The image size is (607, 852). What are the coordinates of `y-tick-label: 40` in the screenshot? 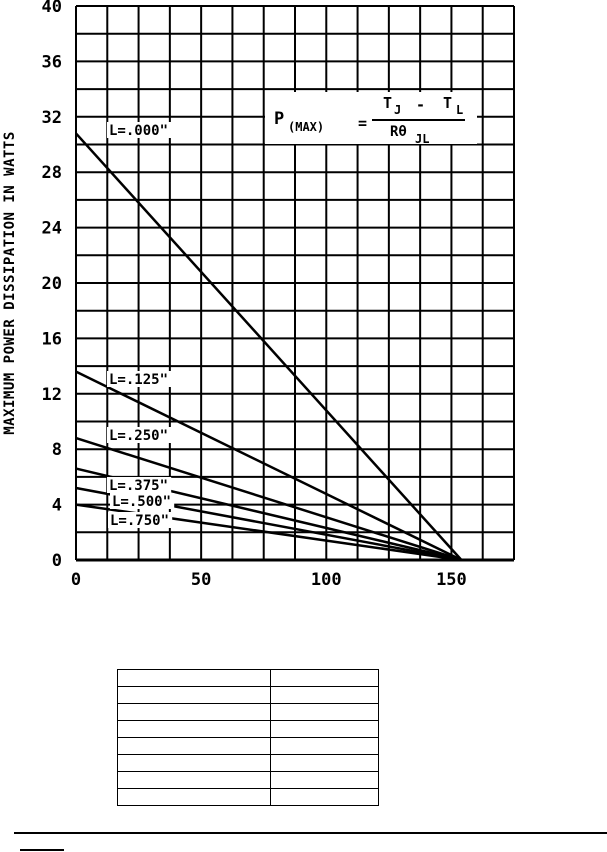 It's located at (52, 8).